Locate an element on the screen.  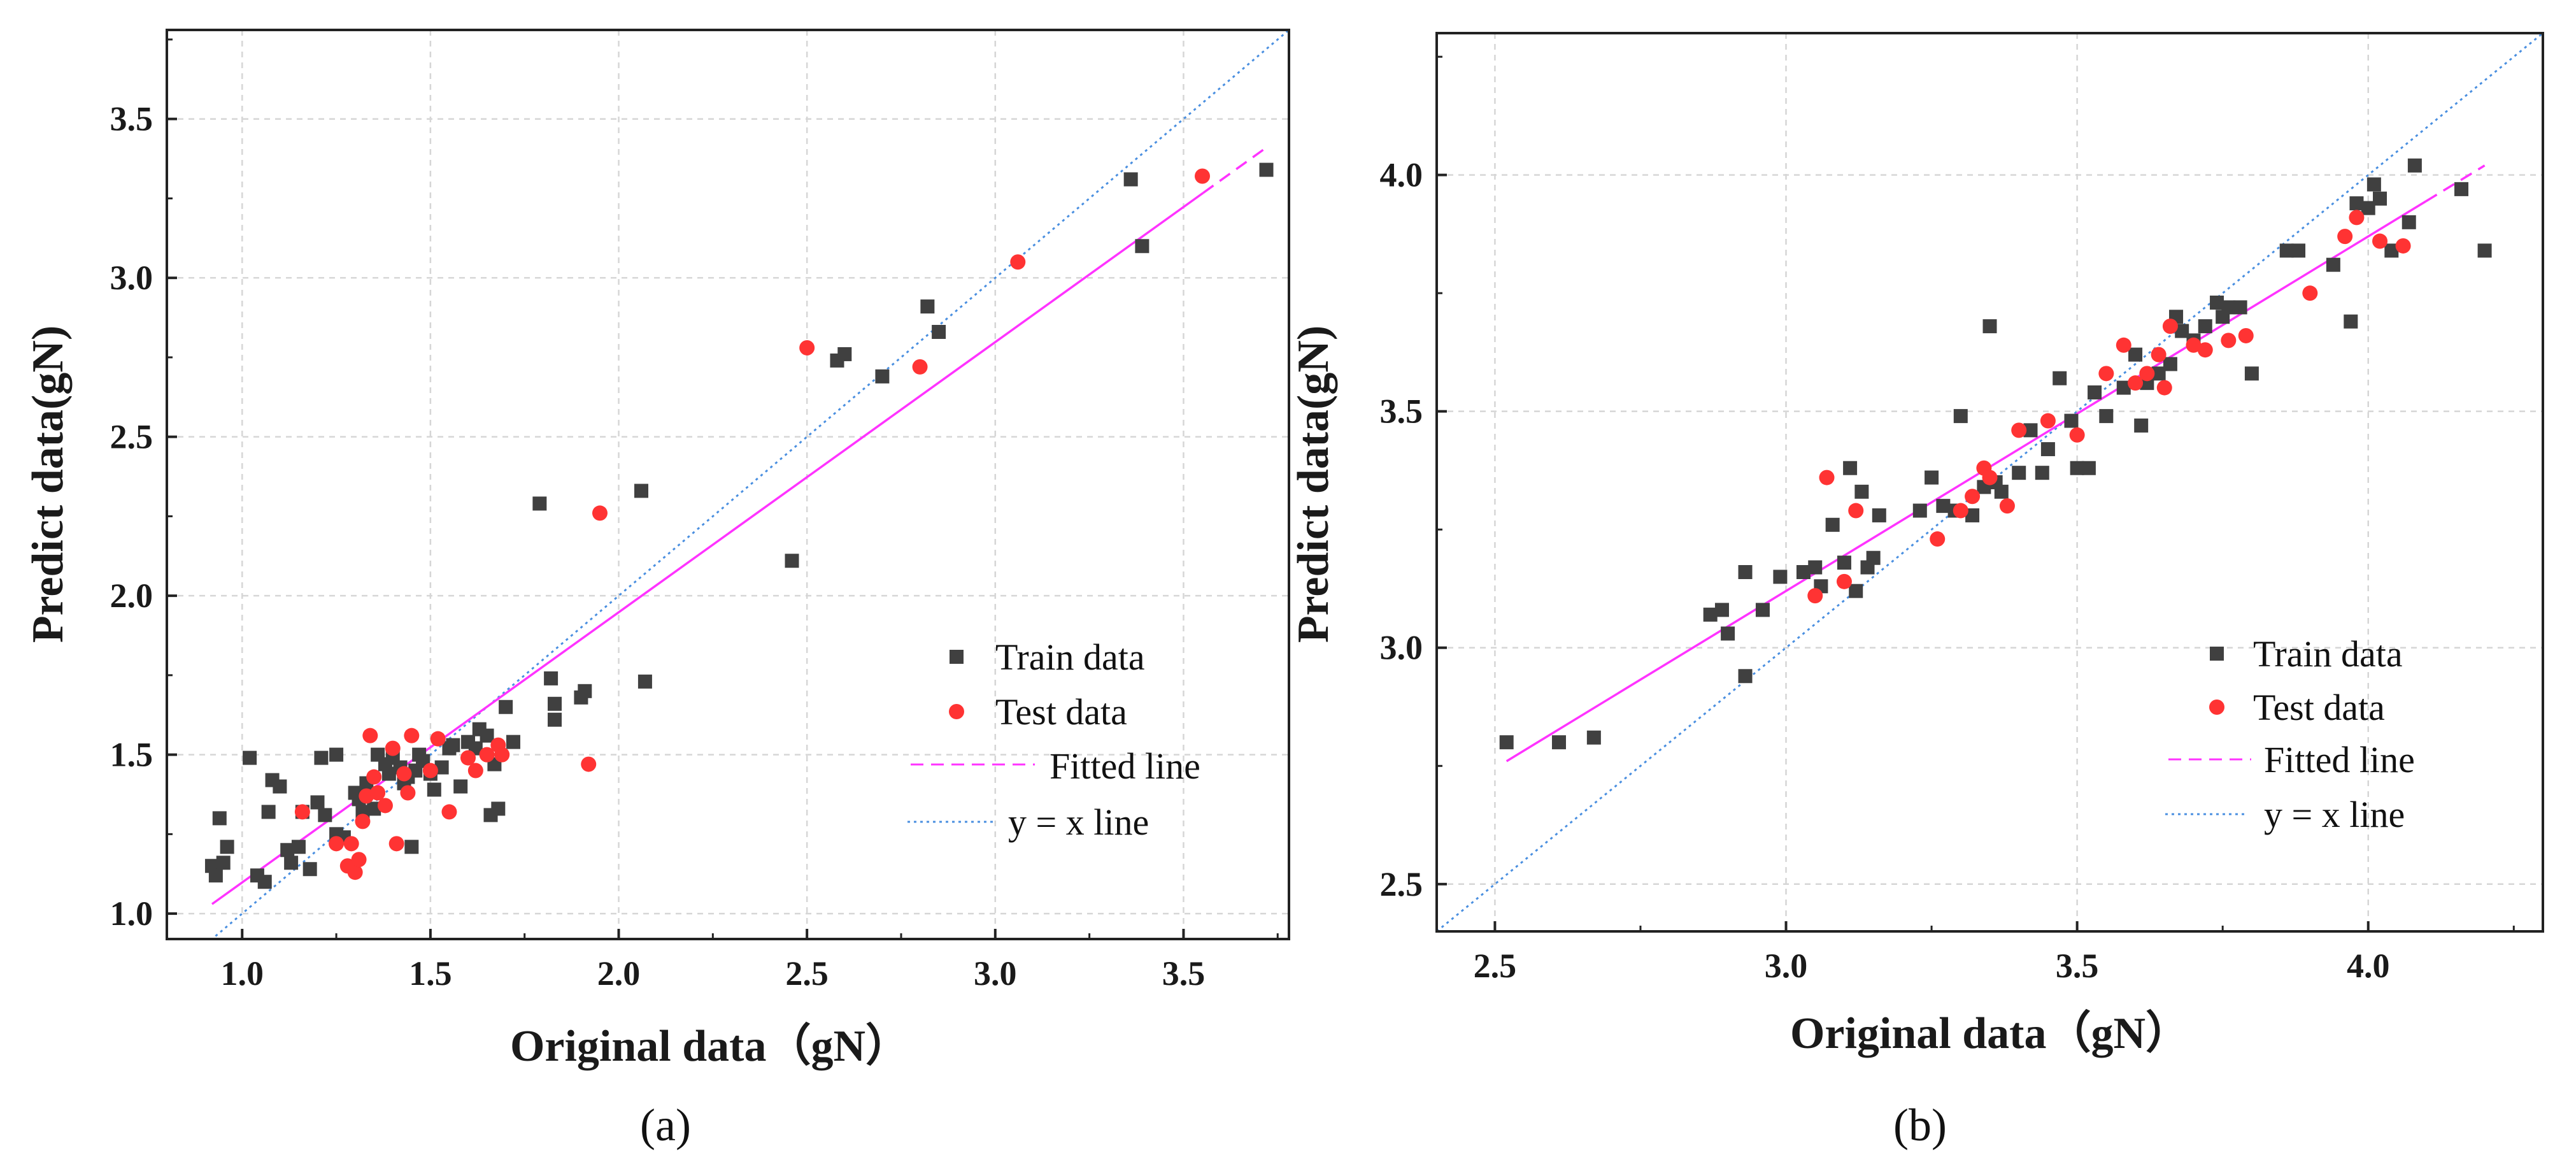
x-tick-label: 2.5 is located at coordinates (807, 973).